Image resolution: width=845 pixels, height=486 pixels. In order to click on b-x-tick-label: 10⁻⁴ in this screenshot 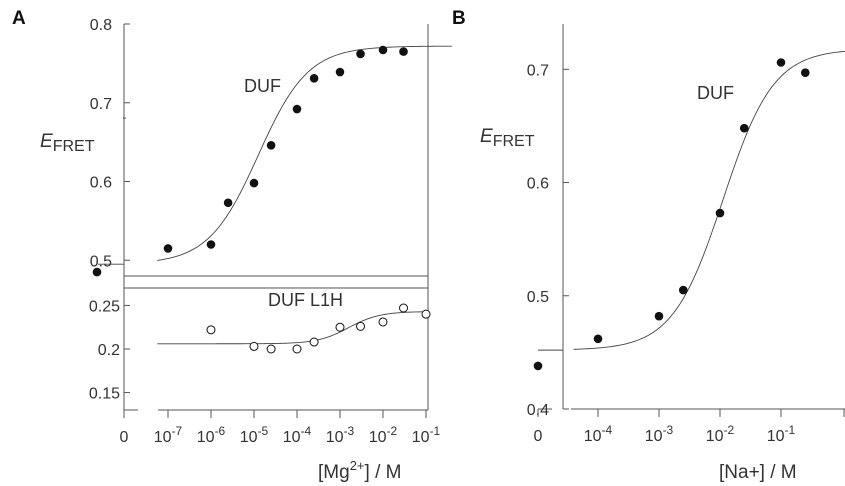, I will do `click(598, 434)`.